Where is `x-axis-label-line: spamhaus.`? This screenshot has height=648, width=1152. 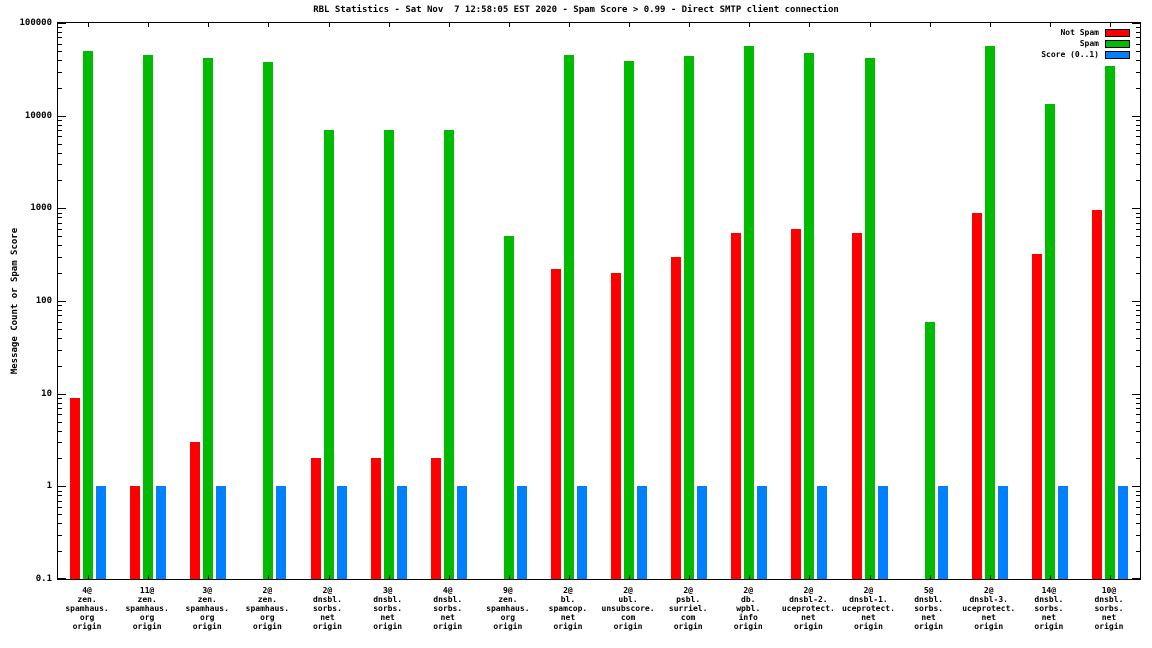
x-axis-label-line: spamhaus. is located at coordinates (87, 608).